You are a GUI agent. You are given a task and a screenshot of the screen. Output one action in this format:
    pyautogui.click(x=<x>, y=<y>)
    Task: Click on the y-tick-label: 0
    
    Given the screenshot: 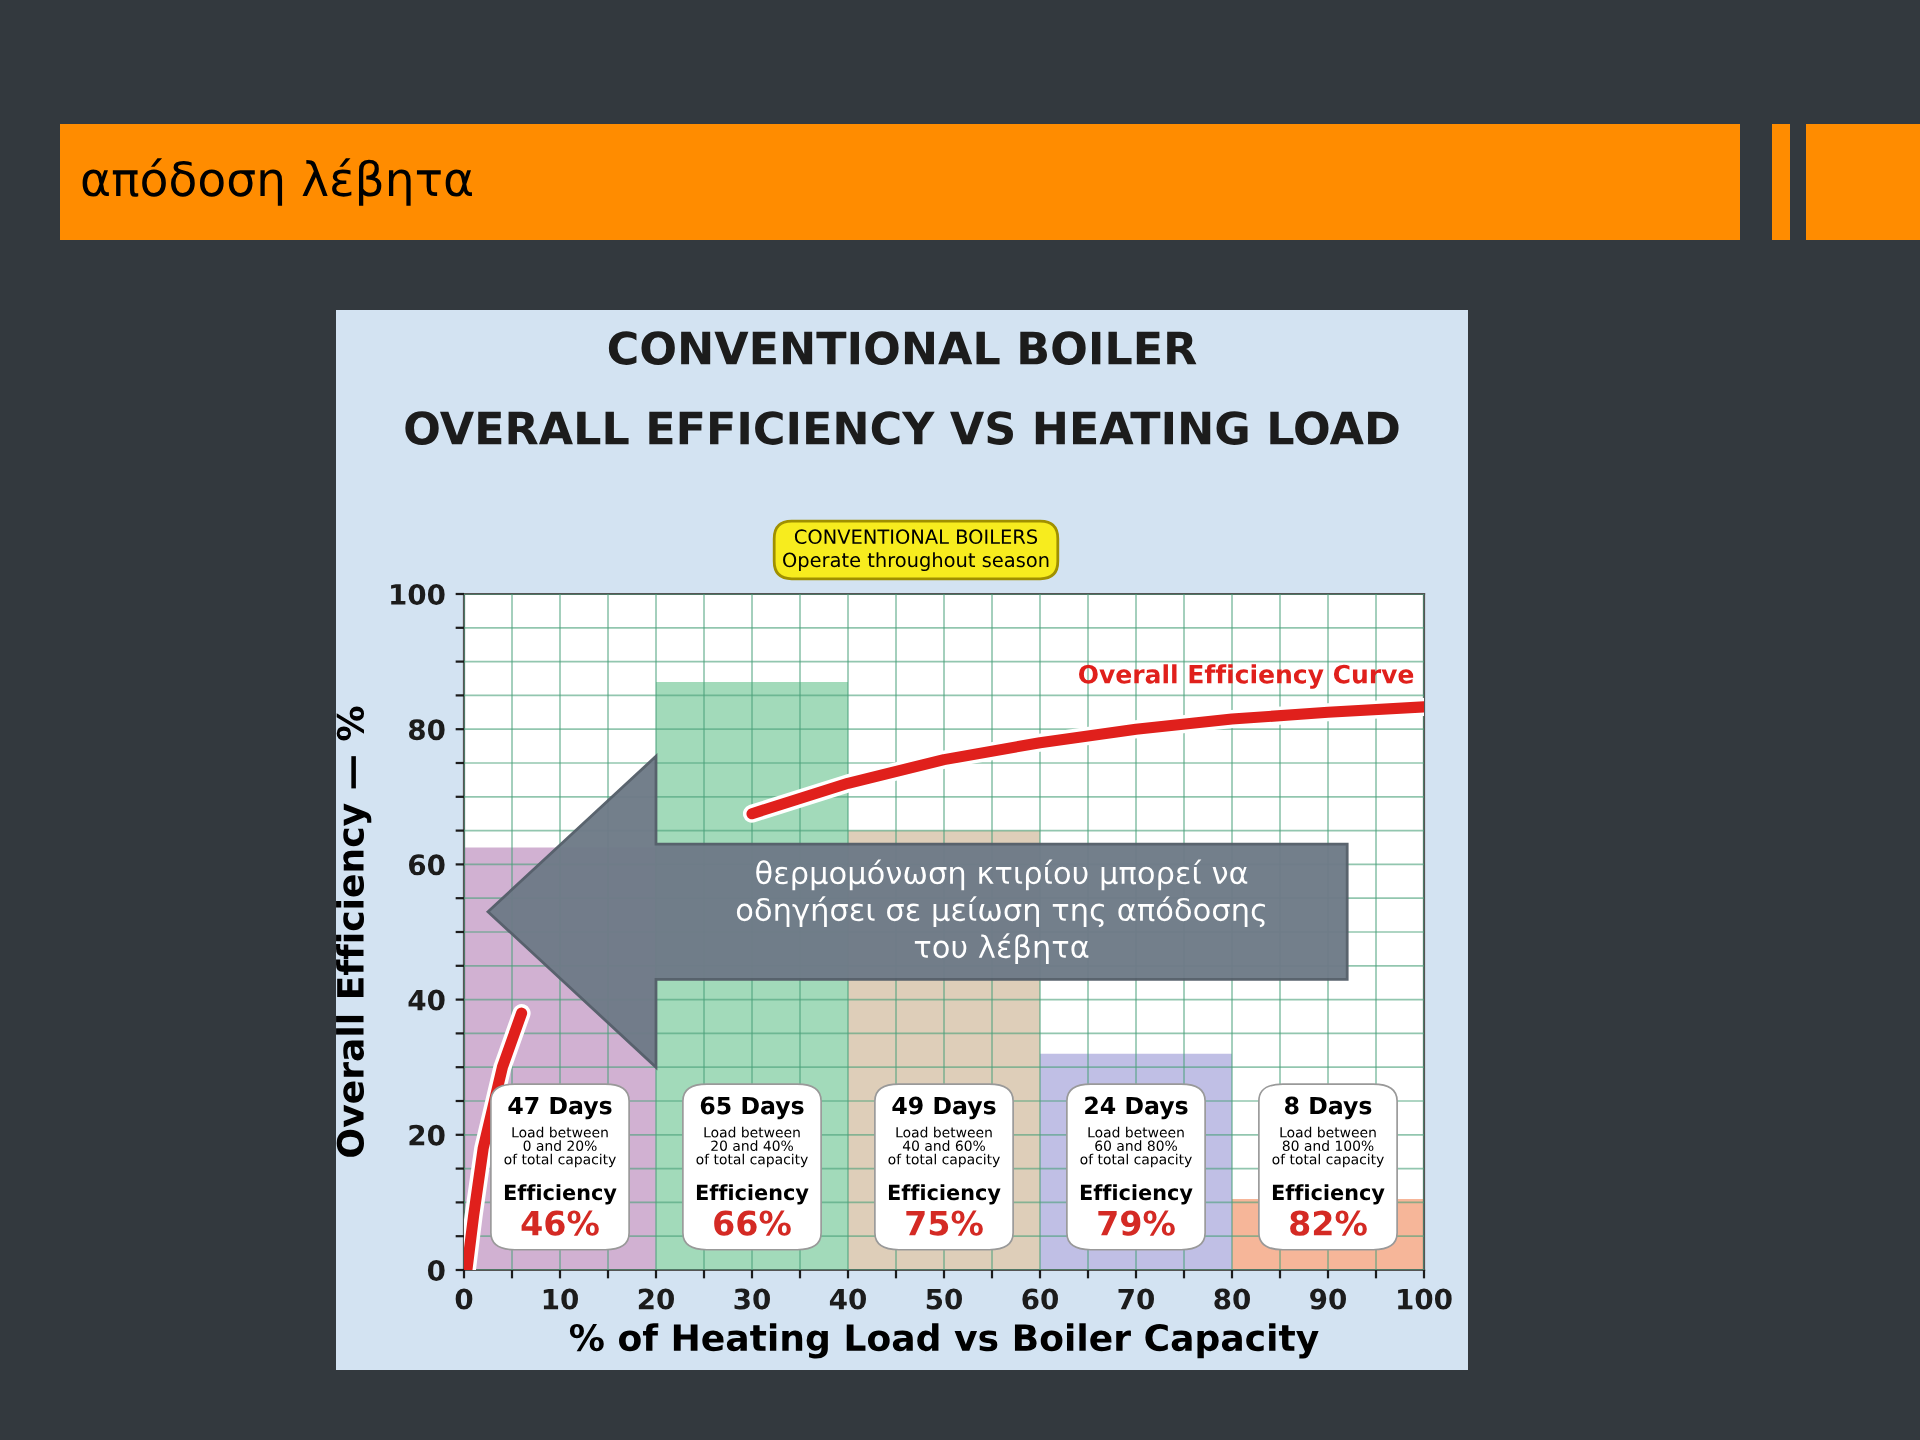 What is the action you would take?
    pyautogui.click(x=436, y=1270)
    